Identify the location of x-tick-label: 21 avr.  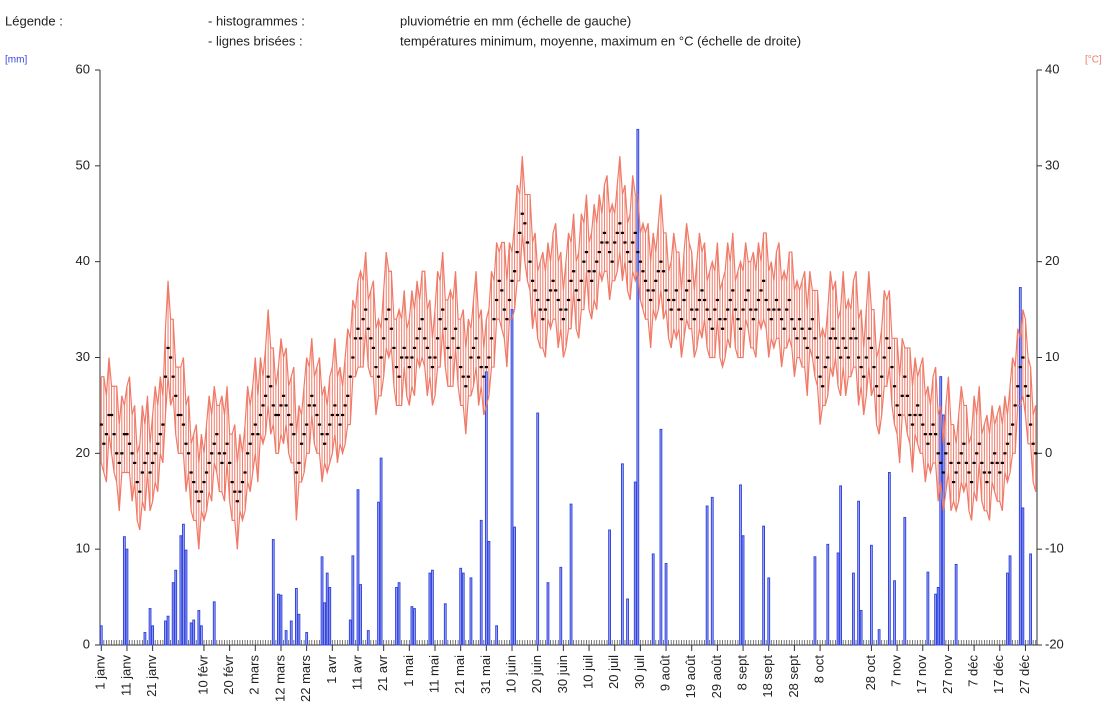
(382, 672).